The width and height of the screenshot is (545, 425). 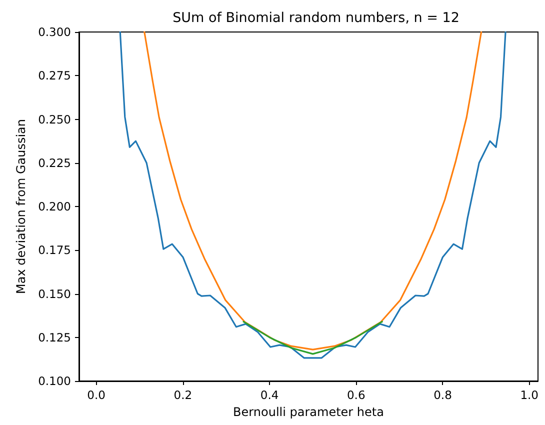 What do you see at coordinates (312, 337) in the screenshot?
I see `line-series` at bounding box center [312, 337].